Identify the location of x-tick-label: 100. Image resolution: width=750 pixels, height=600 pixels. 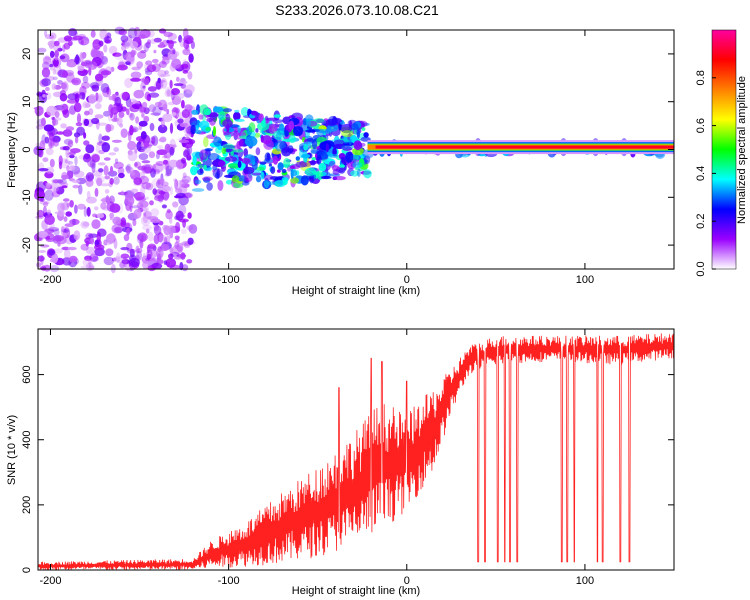
(585, 581).